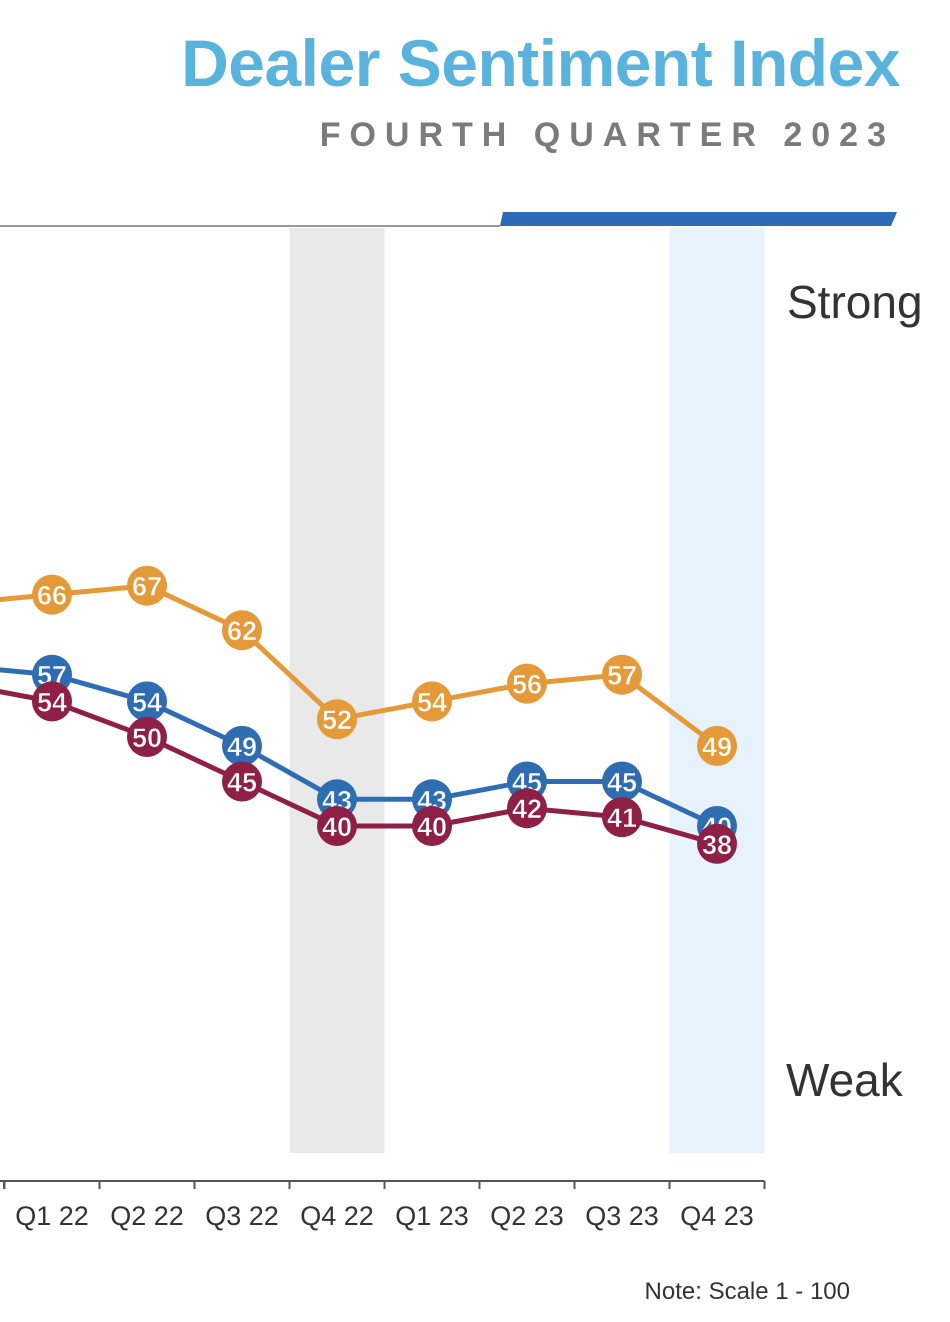 Image resolution: width=950 pixels, height=1322 pixels. I want to click on data-label: 62, so click(242, 631).